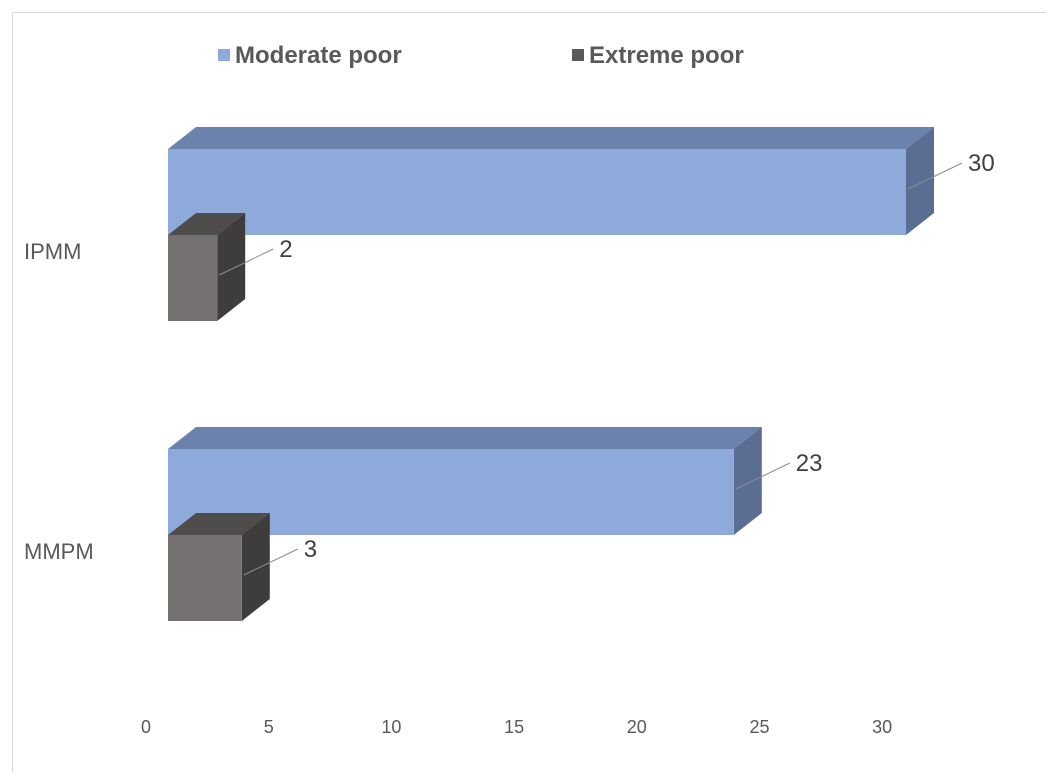 The width and height of the screenshot is (1046, 772). I want to click on category-labels: IPMM MMPM, so click(59, 401).